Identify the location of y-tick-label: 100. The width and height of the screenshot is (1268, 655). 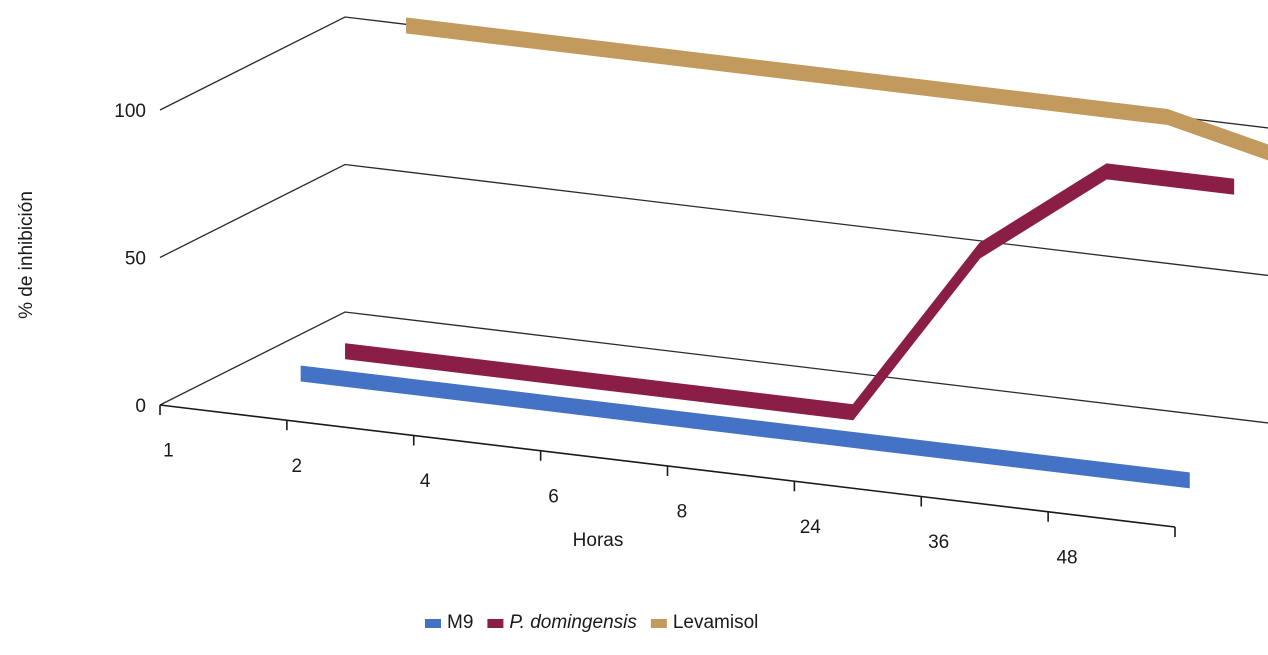
(130, 111).